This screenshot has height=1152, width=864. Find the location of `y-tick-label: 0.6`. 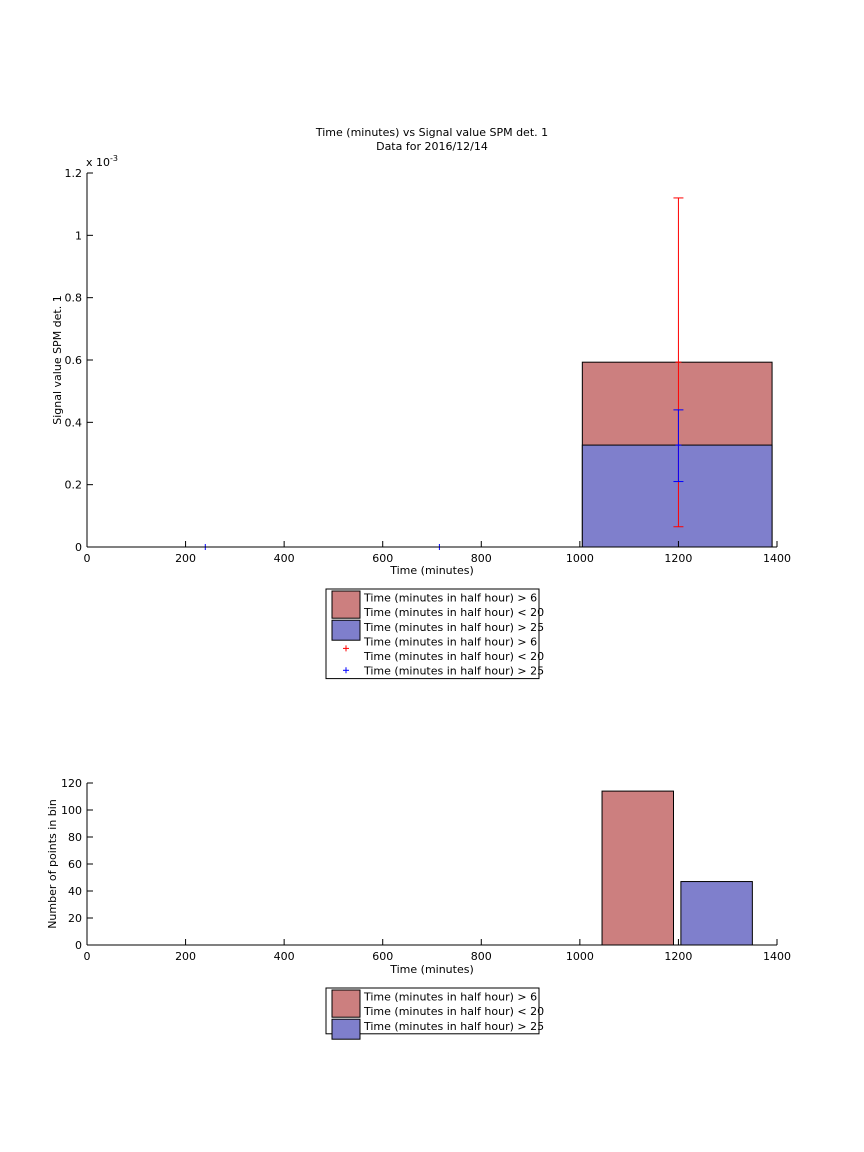

y-tick-label: 0.6 is located at coordinates (74, 360).